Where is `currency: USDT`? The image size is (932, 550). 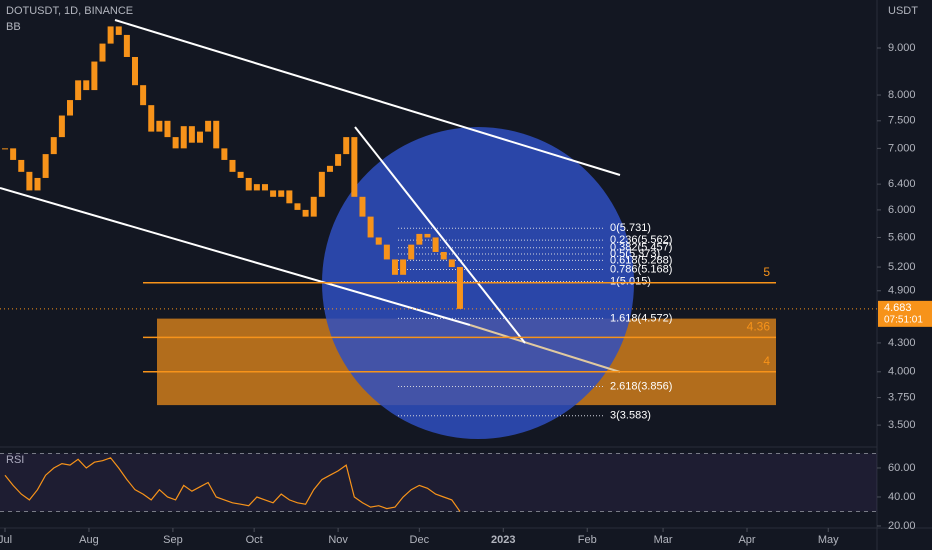
currency: USDT is located at coordinates (903, 11).